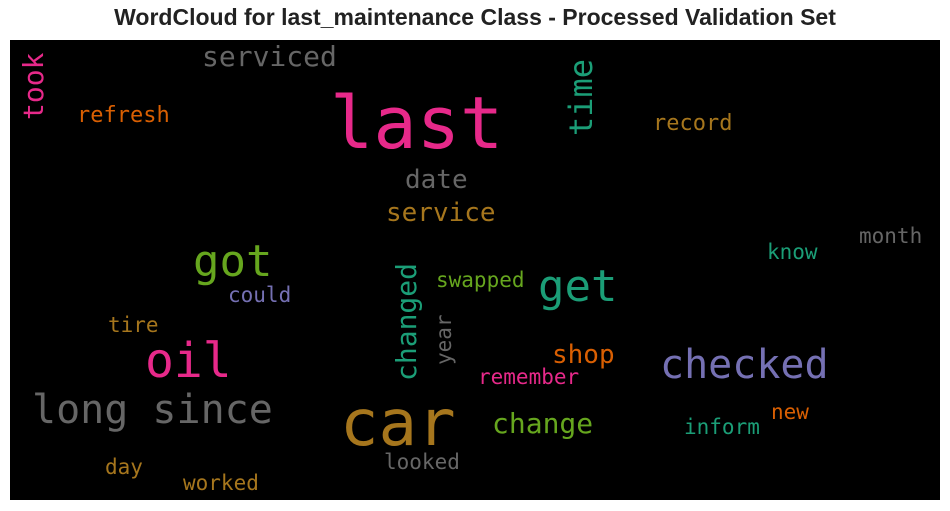 The height and width of the screenshot is (511, 950). Describe the element at coordinates (33, 86) in the screenshot. I see `word-took: took` at that location.